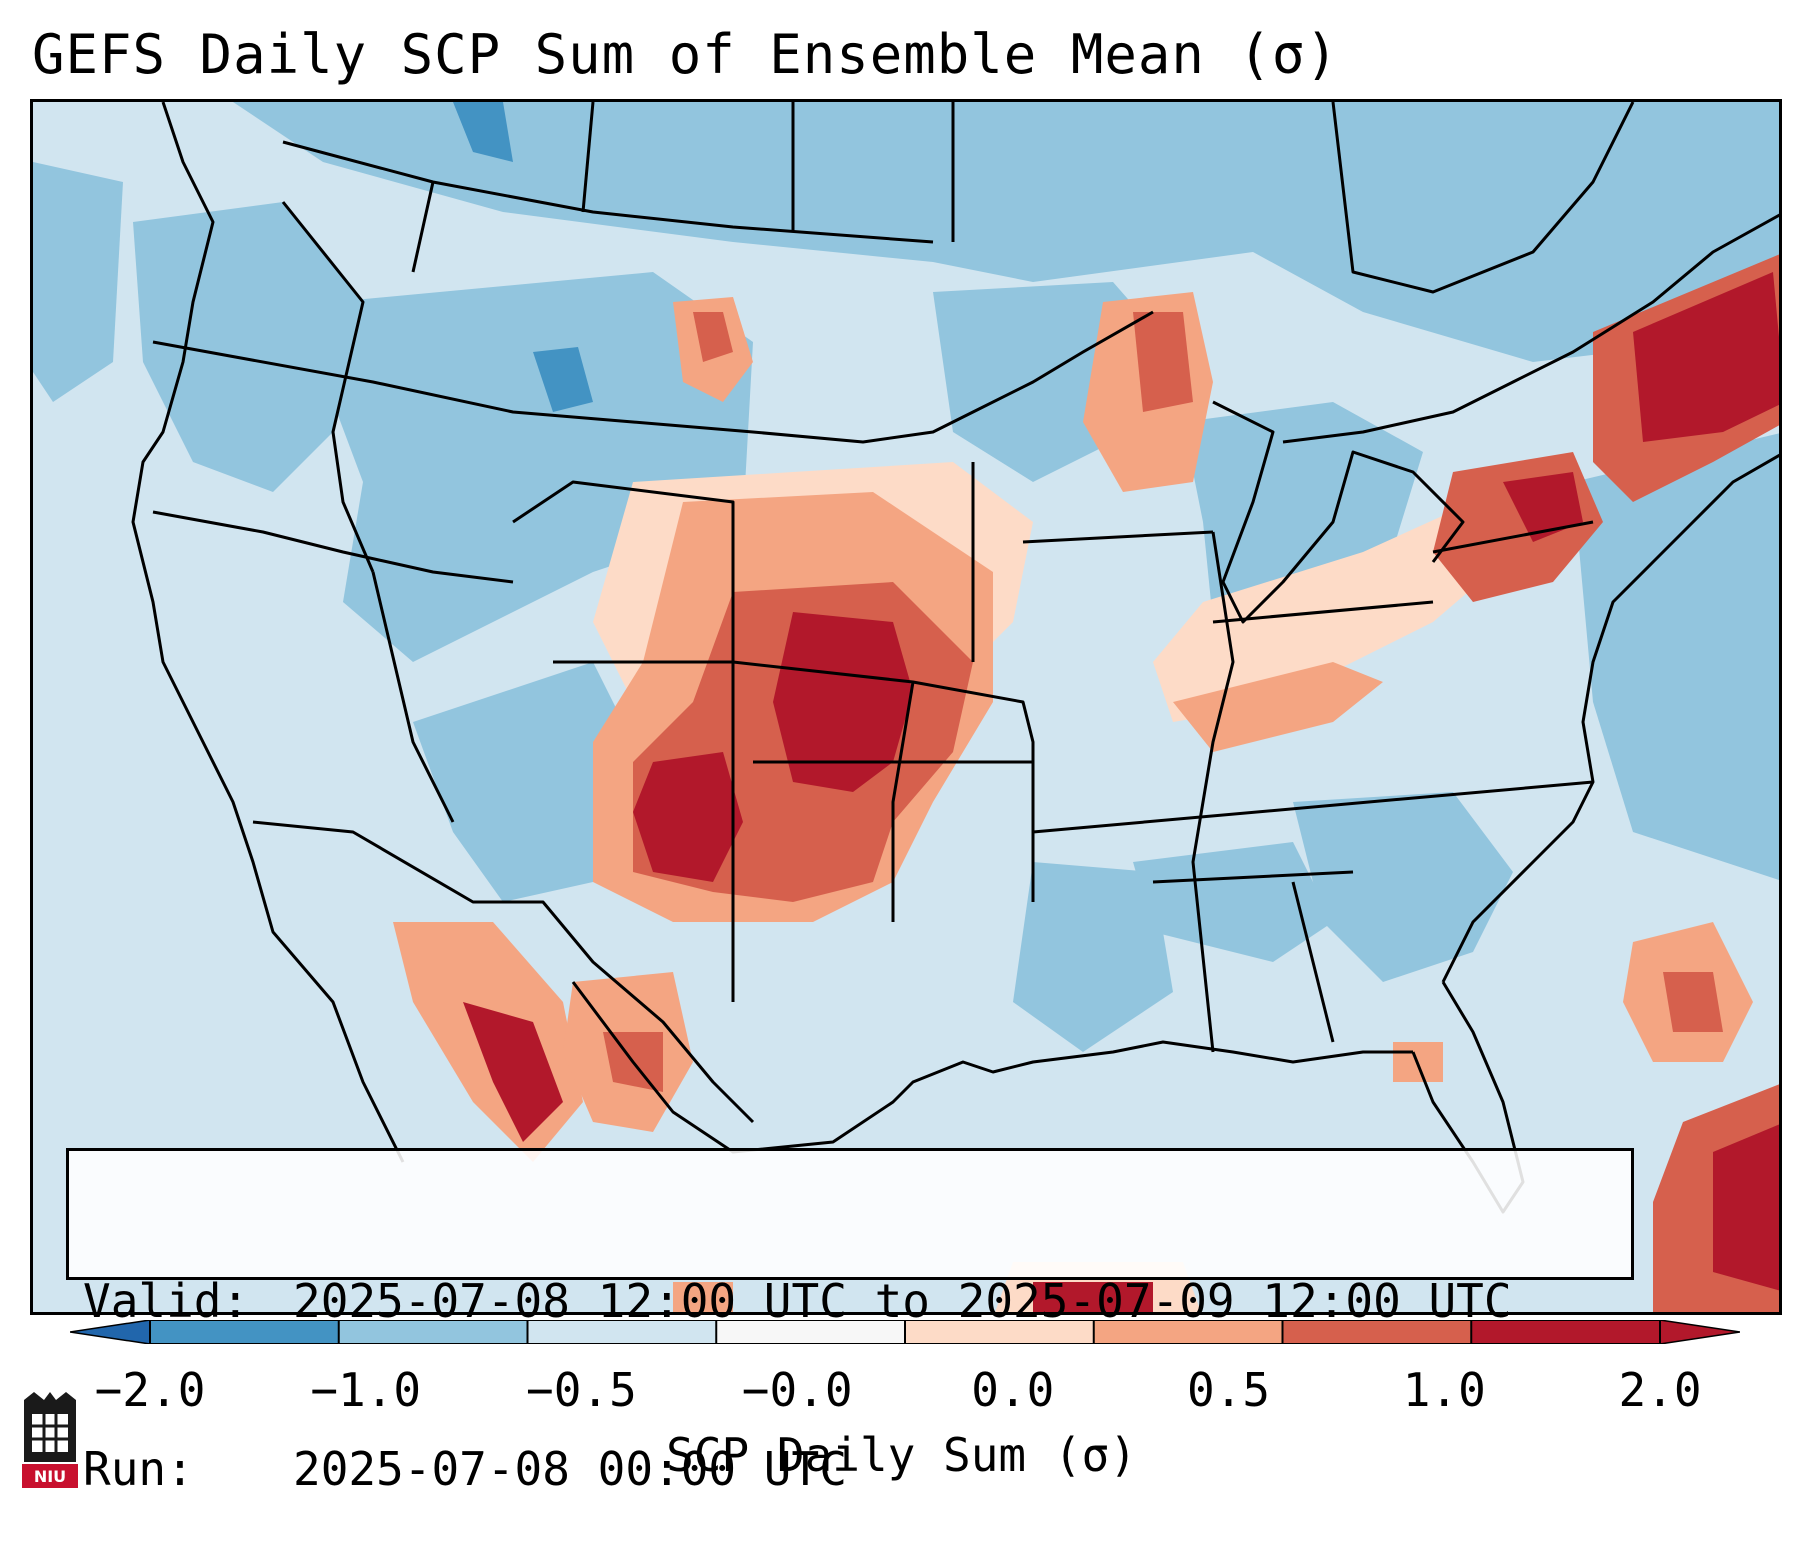  Describe the element at coordinates (901, 1455) in the screenshot. I see `colorbar-label: SCP Daily Sum (σ)` at that location.